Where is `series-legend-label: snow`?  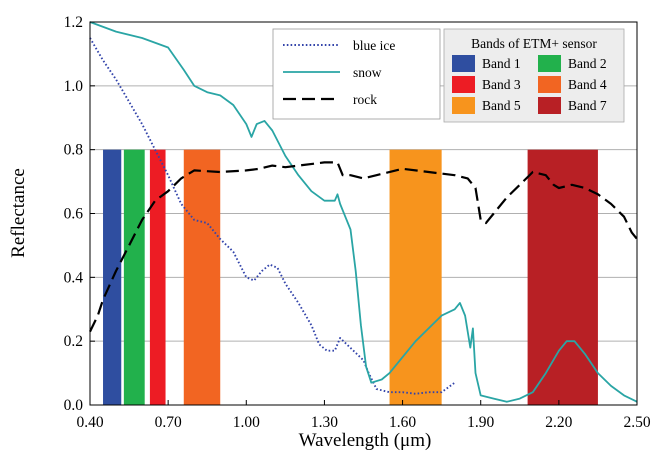 series-legend-label: snow is located at coordinates (367, 72).